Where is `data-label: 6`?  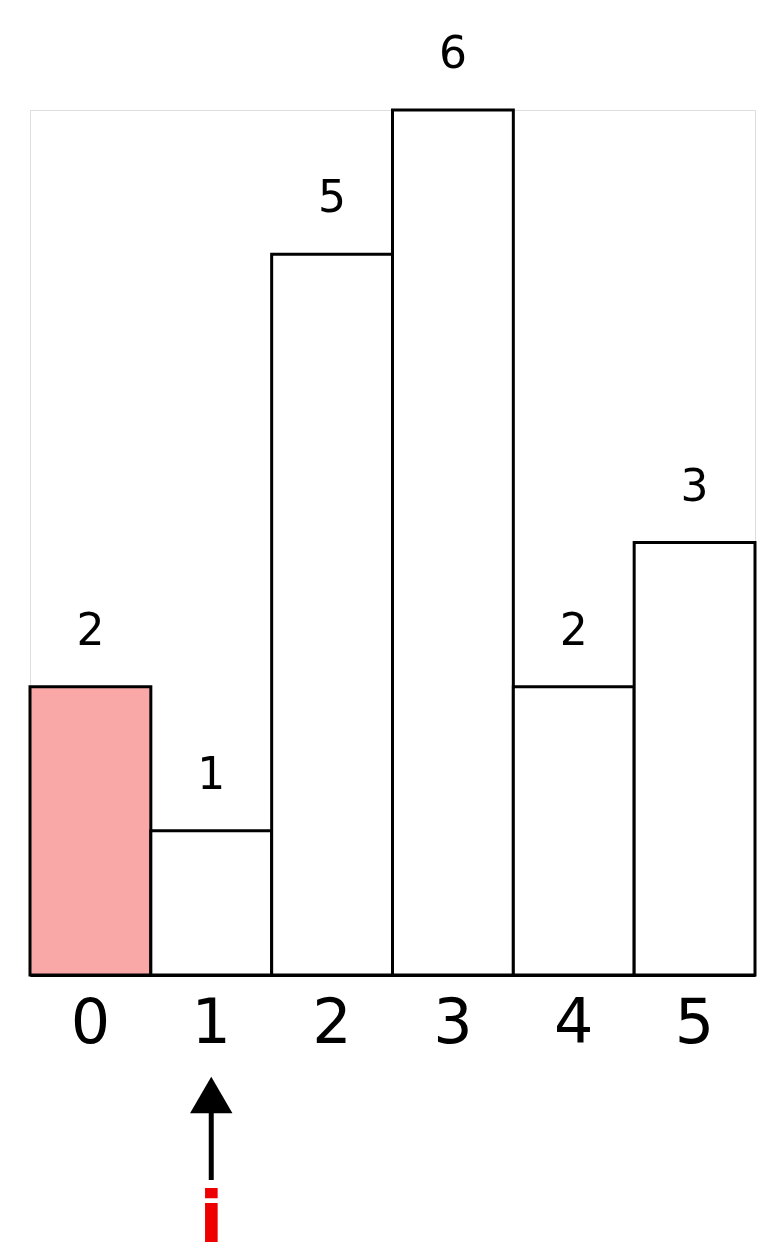 data-label: 6 is located at coordinates (452, 52).